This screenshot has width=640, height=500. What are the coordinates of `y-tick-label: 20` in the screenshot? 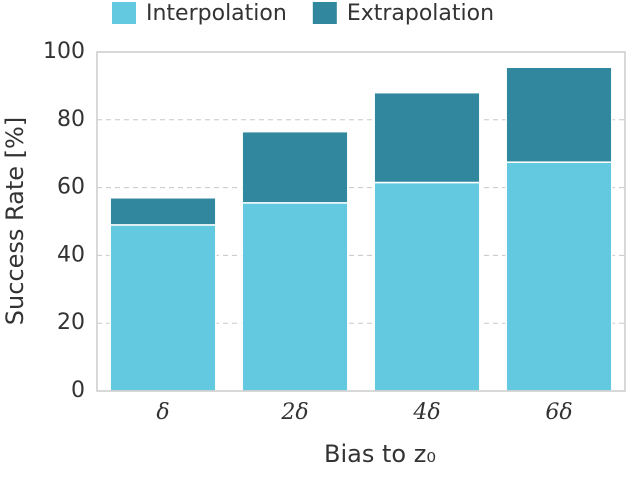 It's located at (71, 322).